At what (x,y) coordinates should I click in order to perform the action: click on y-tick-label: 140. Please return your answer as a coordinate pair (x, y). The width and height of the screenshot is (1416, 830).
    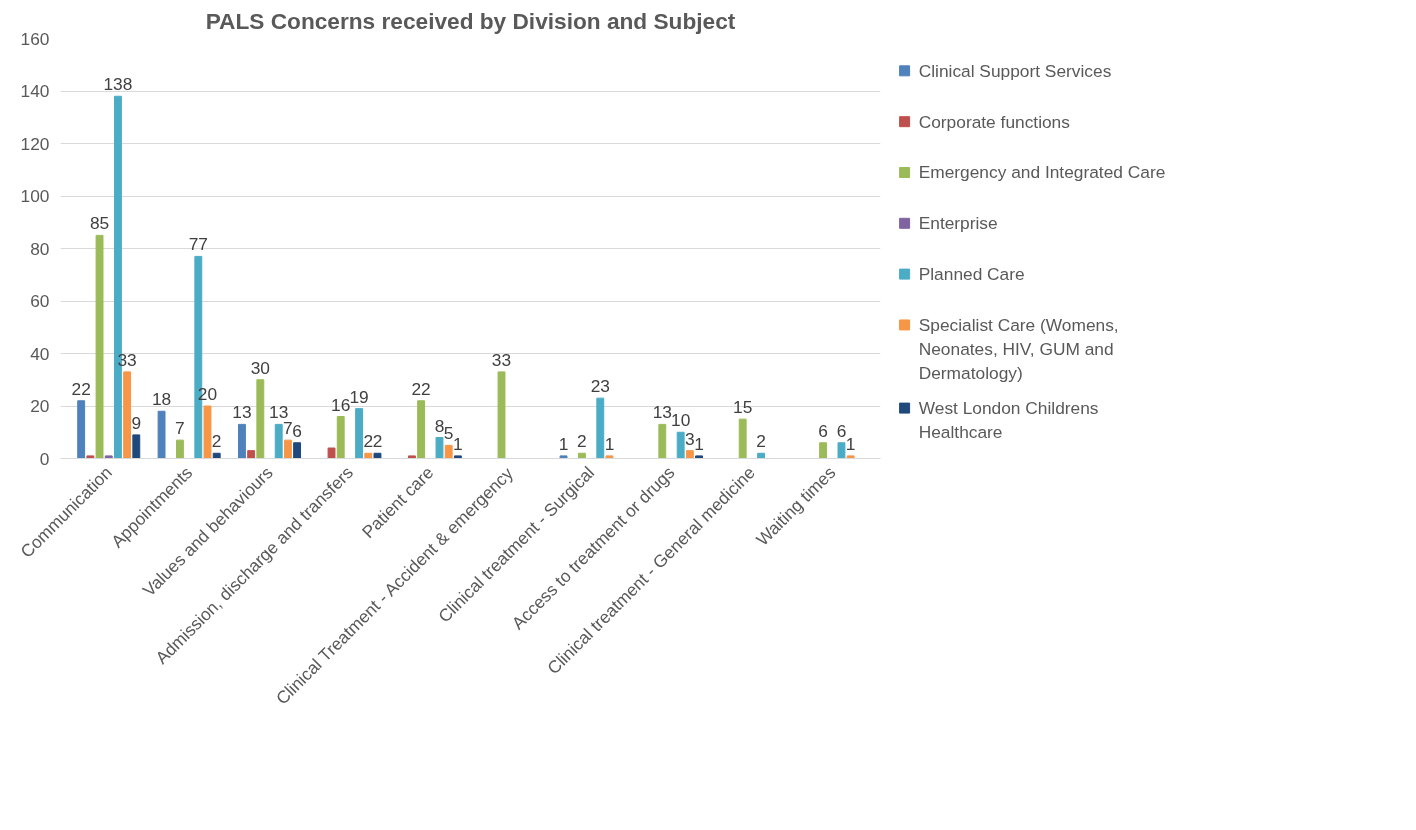
    Looking at the image, I should click on (35, 91).